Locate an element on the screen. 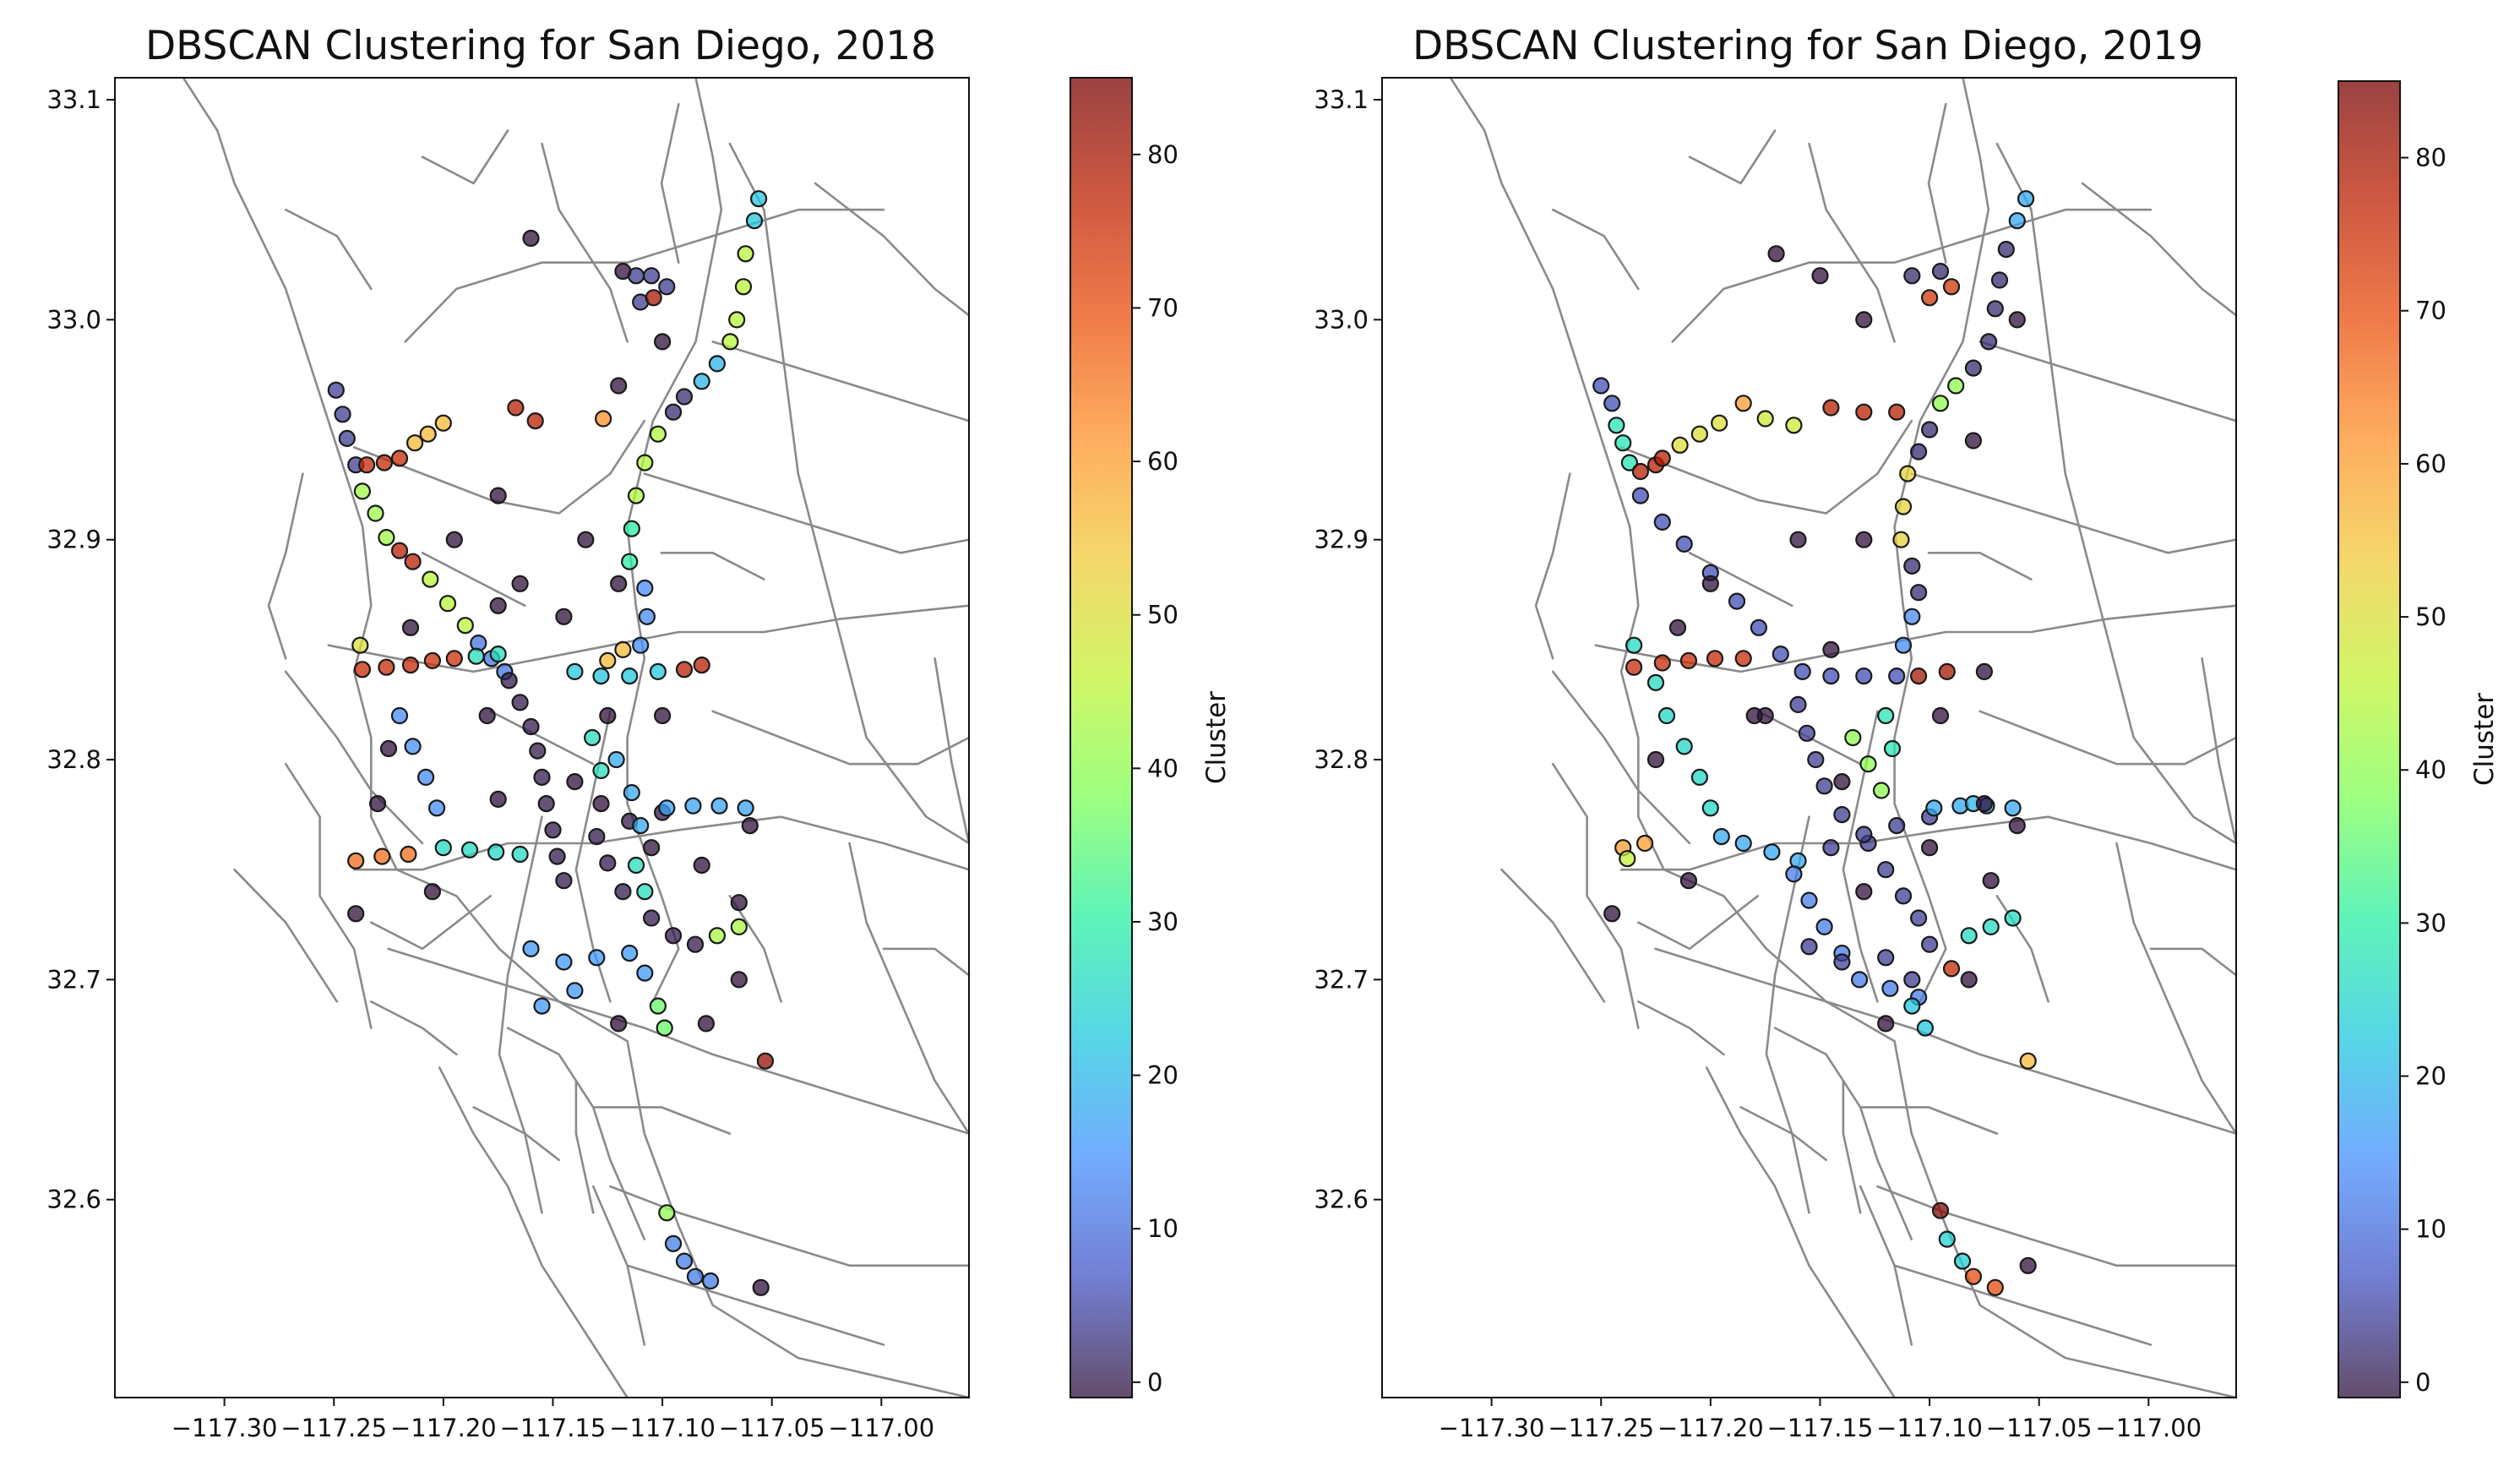  x-tick-label: −117.25 is located at coordinates (1601, 1428).